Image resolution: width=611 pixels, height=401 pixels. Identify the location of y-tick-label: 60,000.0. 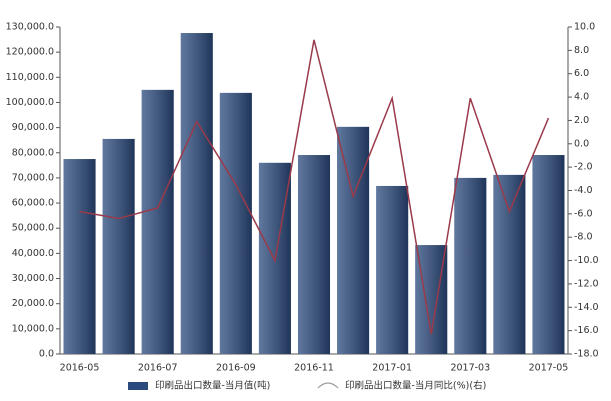
(33, 203).